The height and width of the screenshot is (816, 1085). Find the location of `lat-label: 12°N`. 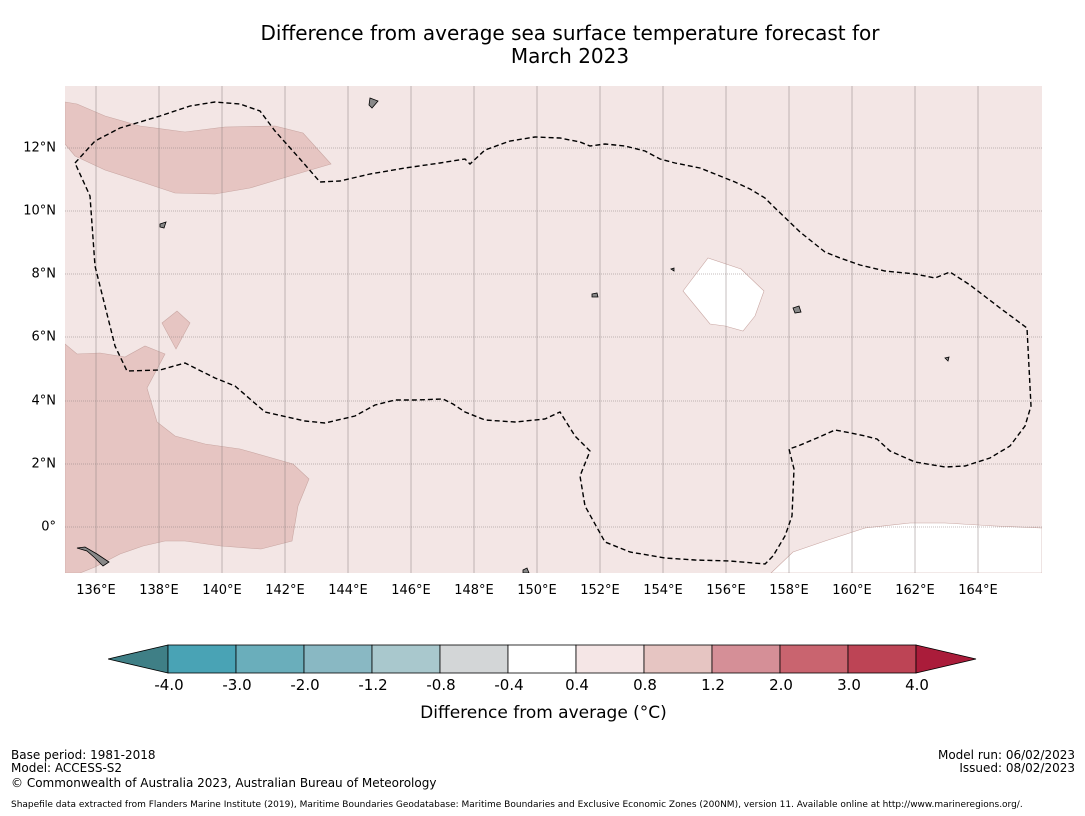

lat-label: 12°N is located at coordinates (39, 148).